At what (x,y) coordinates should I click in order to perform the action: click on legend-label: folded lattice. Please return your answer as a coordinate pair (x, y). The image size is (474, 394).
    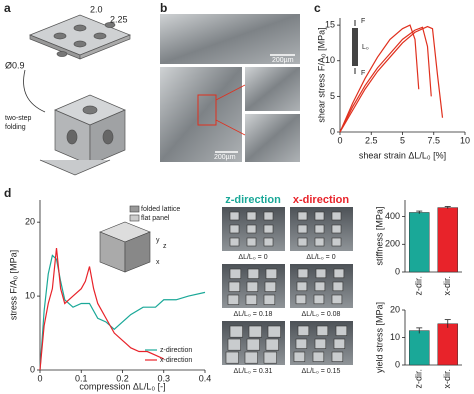
    Looking at the image, I should click on (160, 209).